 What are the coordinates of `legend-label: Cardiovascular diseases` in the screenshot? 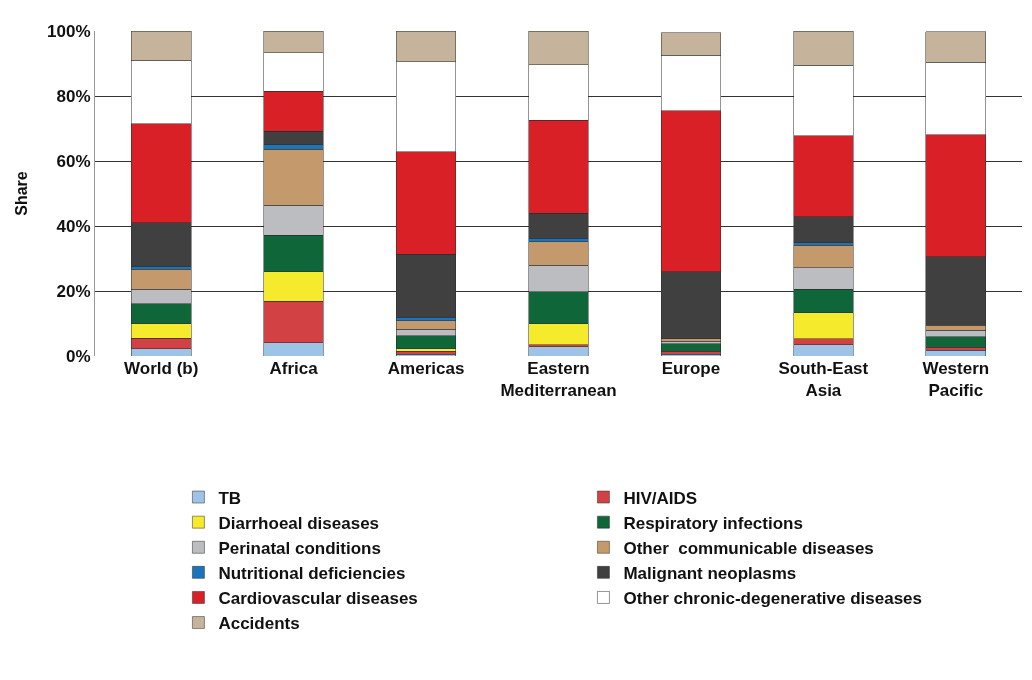 It's located at (318, 599).